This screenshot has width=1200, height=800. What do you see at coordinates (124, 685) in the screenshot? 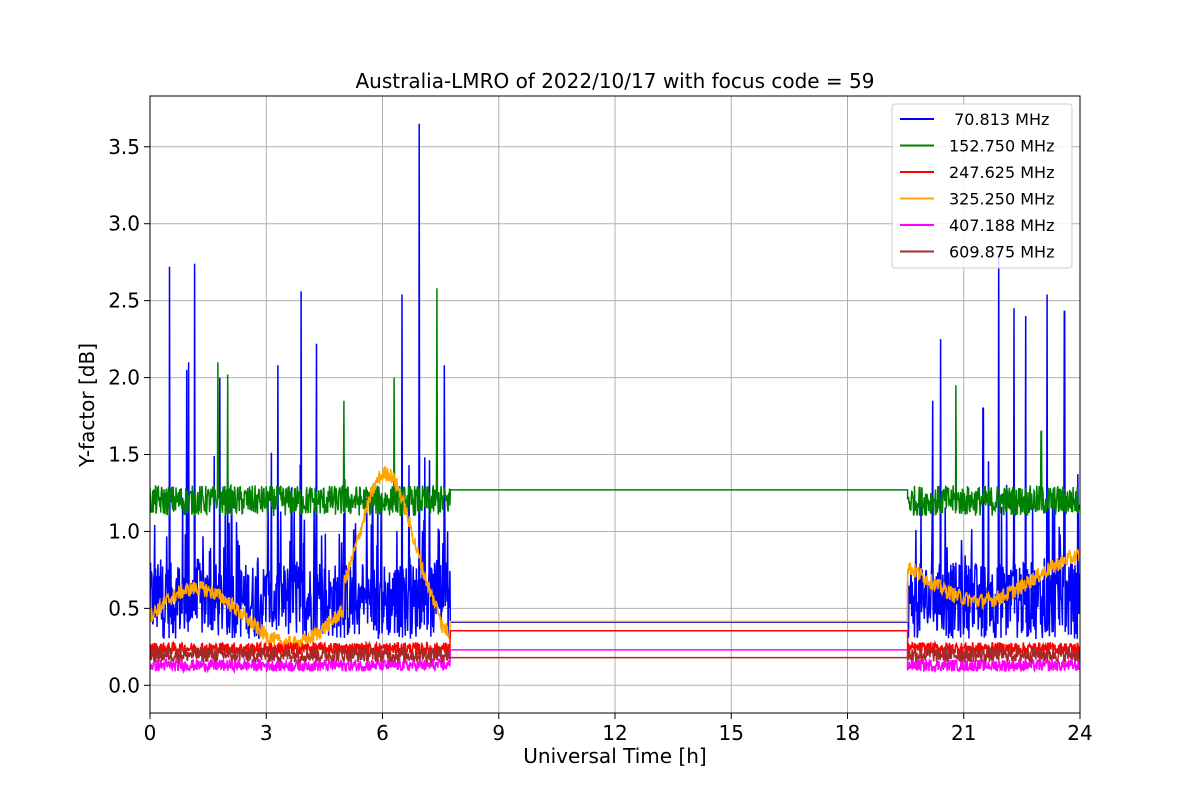
I see `y-tick-label: 0.0` at bounding box center [124, 685].